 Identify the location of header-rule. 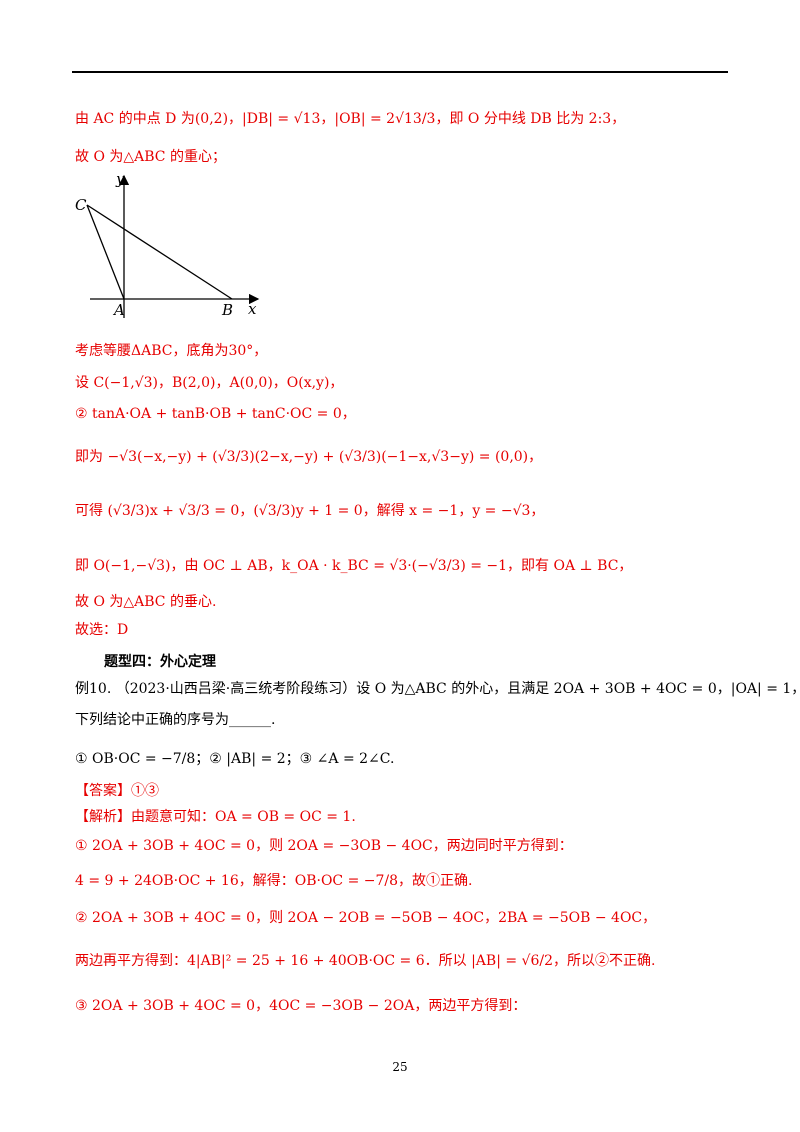
(400, 72).